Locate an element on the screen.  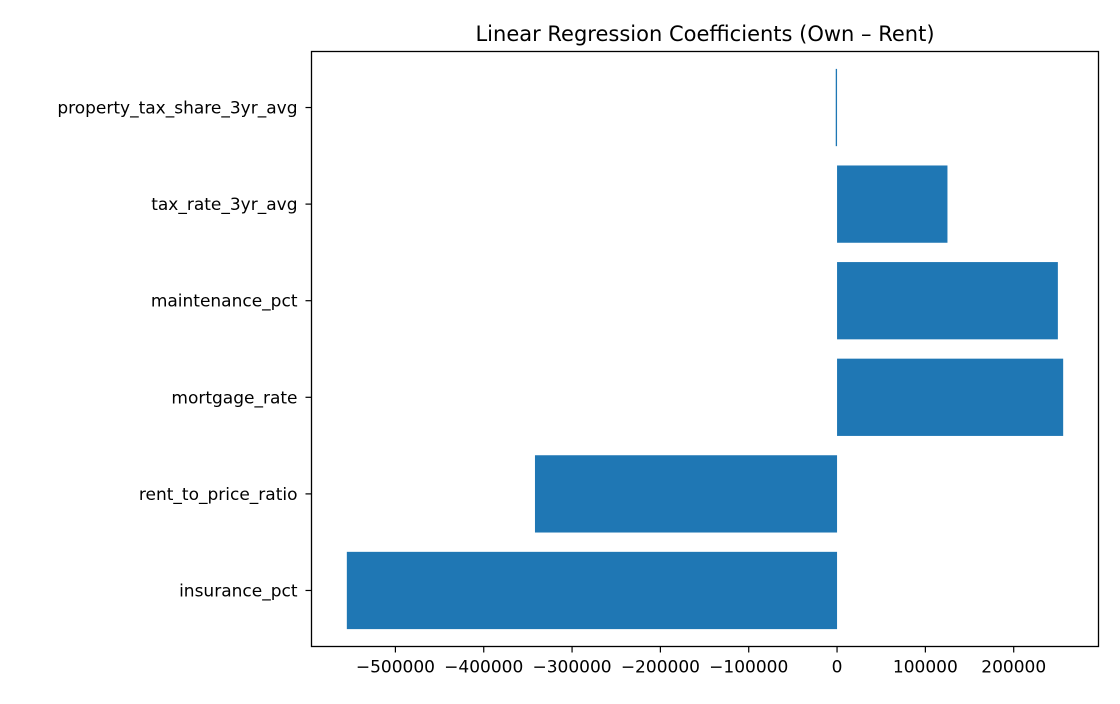
x-tick-label: −200000 is located at coordinates (660, 668).